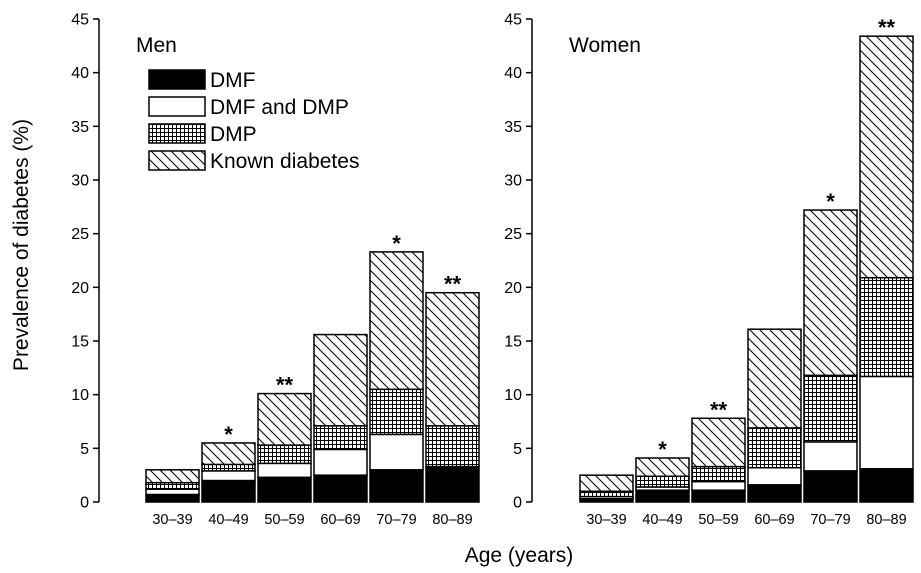 The height and width of the screenshot is (573, 921). I want to click on y-axis-label: Prevalence of diabetes (%), so click(21, 245).